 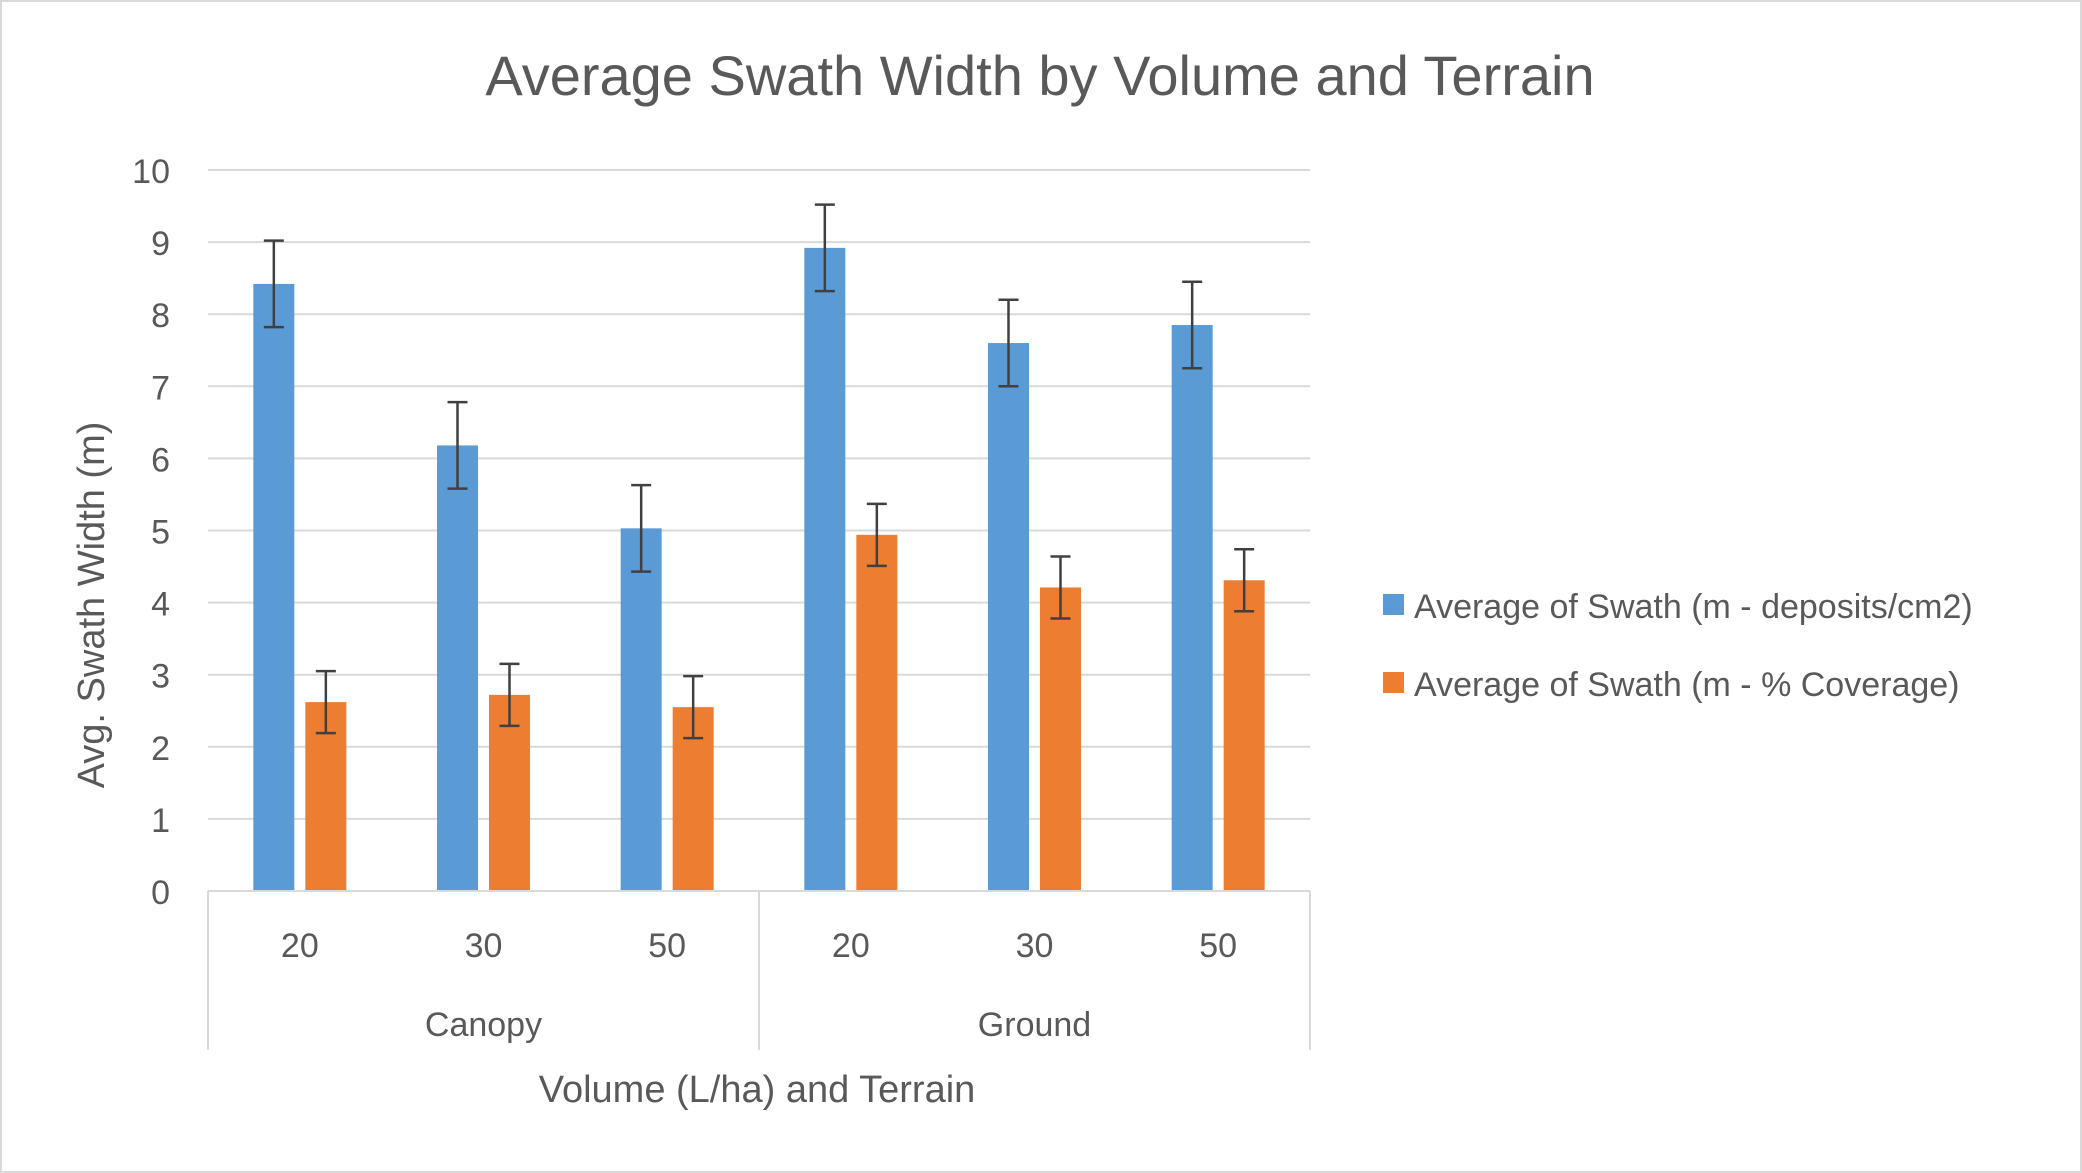 I want to click on group-label: Canopy, so click(x=483, y=1025).